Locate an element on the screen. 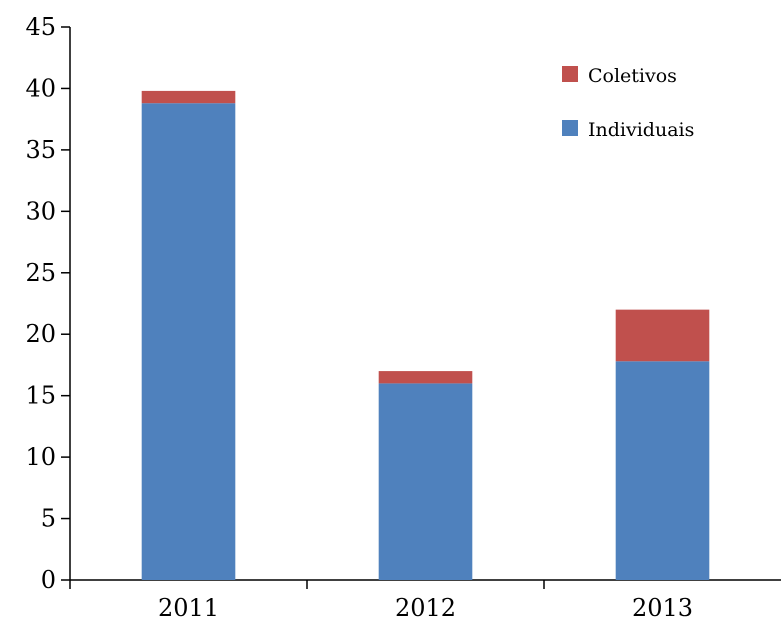 The image size is (781, 621). y-tick-label: 10 is located at coordinates (40, 457).